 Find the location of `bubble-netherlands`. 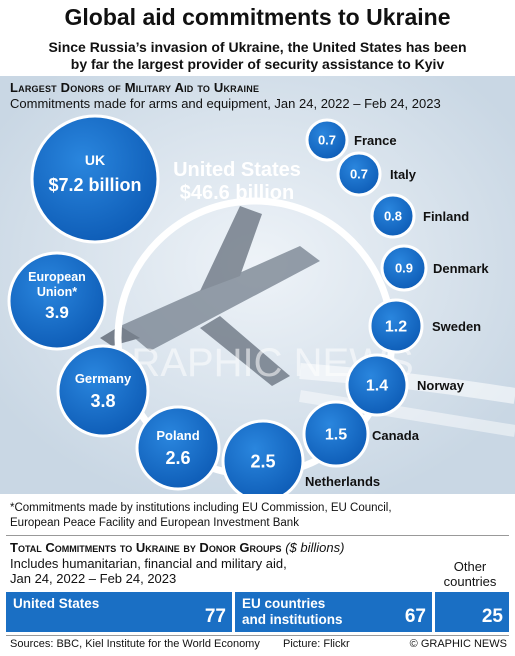

bubble-netherlands is located at coordinates (263, 456).